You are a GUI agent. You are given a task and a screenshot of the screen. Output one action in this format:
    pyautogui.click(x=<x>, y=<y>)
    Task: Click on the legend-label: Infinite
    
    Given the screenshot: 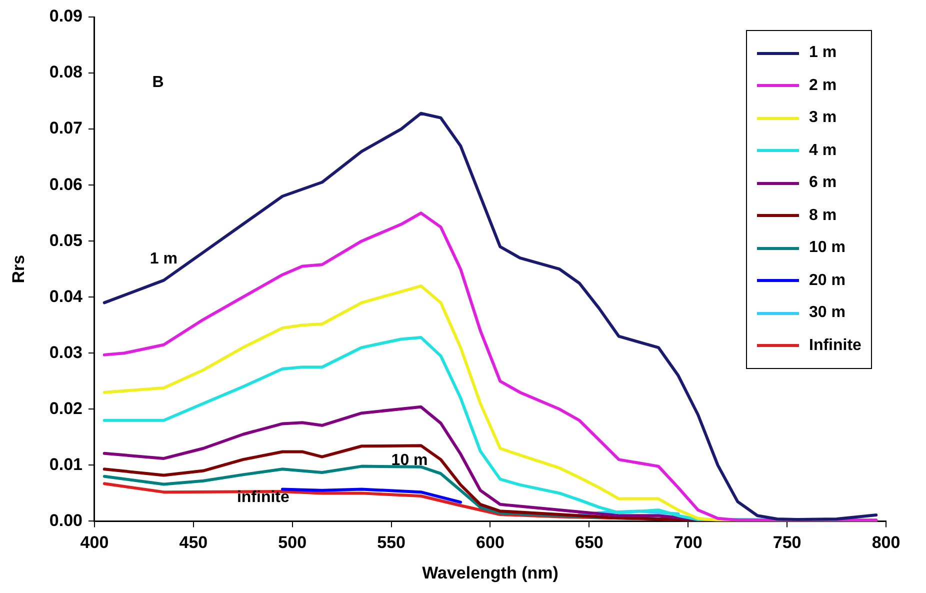 What is the action you would take?
    pyautogui.click(x=835, y=345)
    